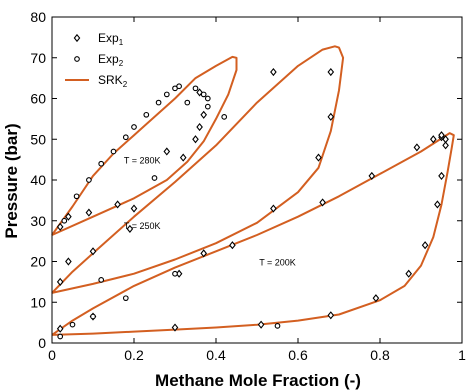 The image size is (469, 391). Describe the element at coordinates (77, 38) in the screenshot. I see `legend-exp1-marker` at that location.